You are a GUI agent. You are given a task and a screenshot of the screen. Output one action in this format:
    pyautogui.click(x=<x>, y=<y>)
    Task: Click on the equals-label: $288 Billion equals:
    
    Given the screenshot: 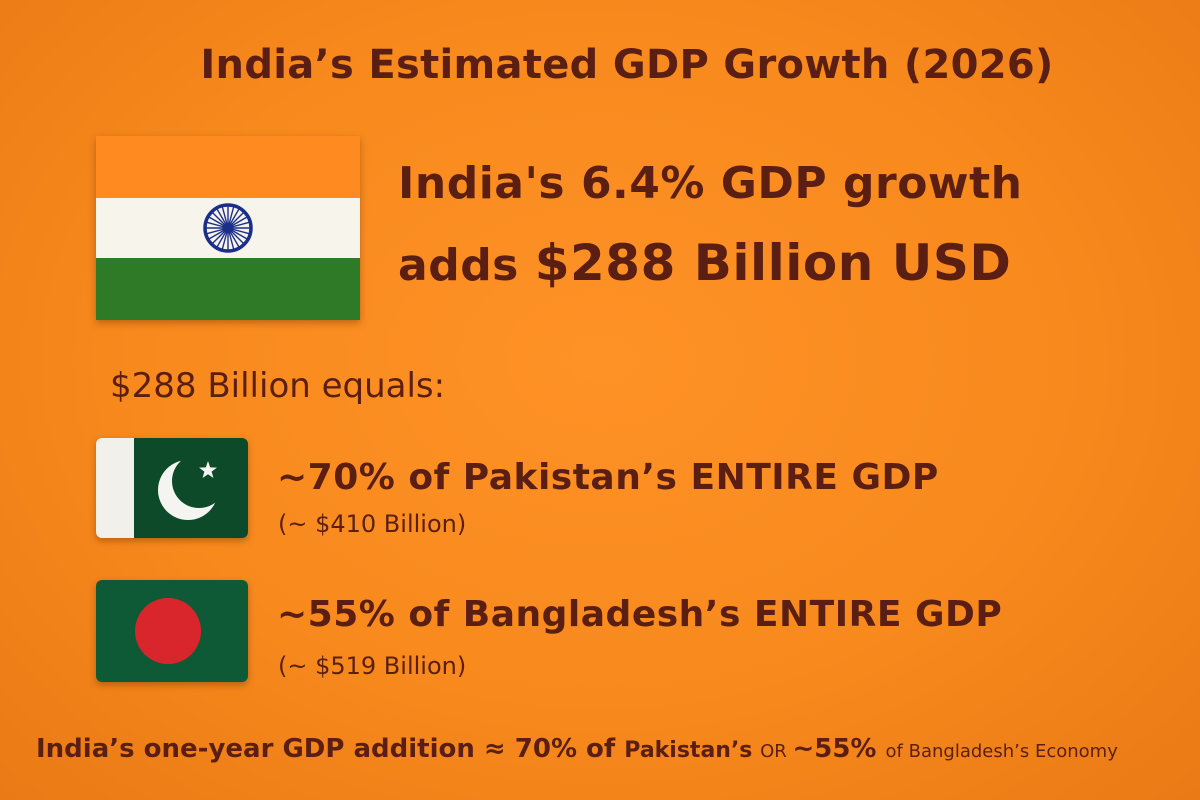 What is the action you would take?
    pyautogui.click(x=278, y=386)
    